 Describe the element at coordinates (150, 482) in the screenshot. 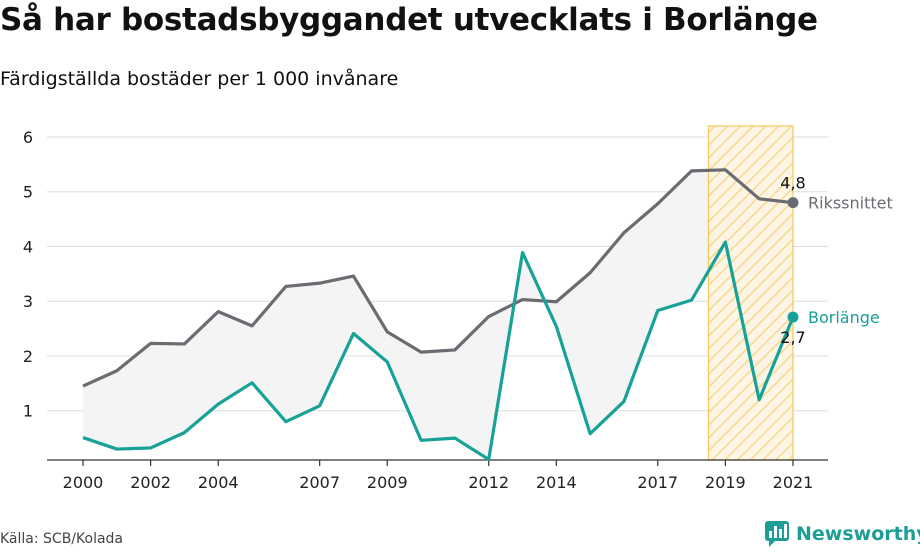

I see `x-tick-label: 2002` at that location.